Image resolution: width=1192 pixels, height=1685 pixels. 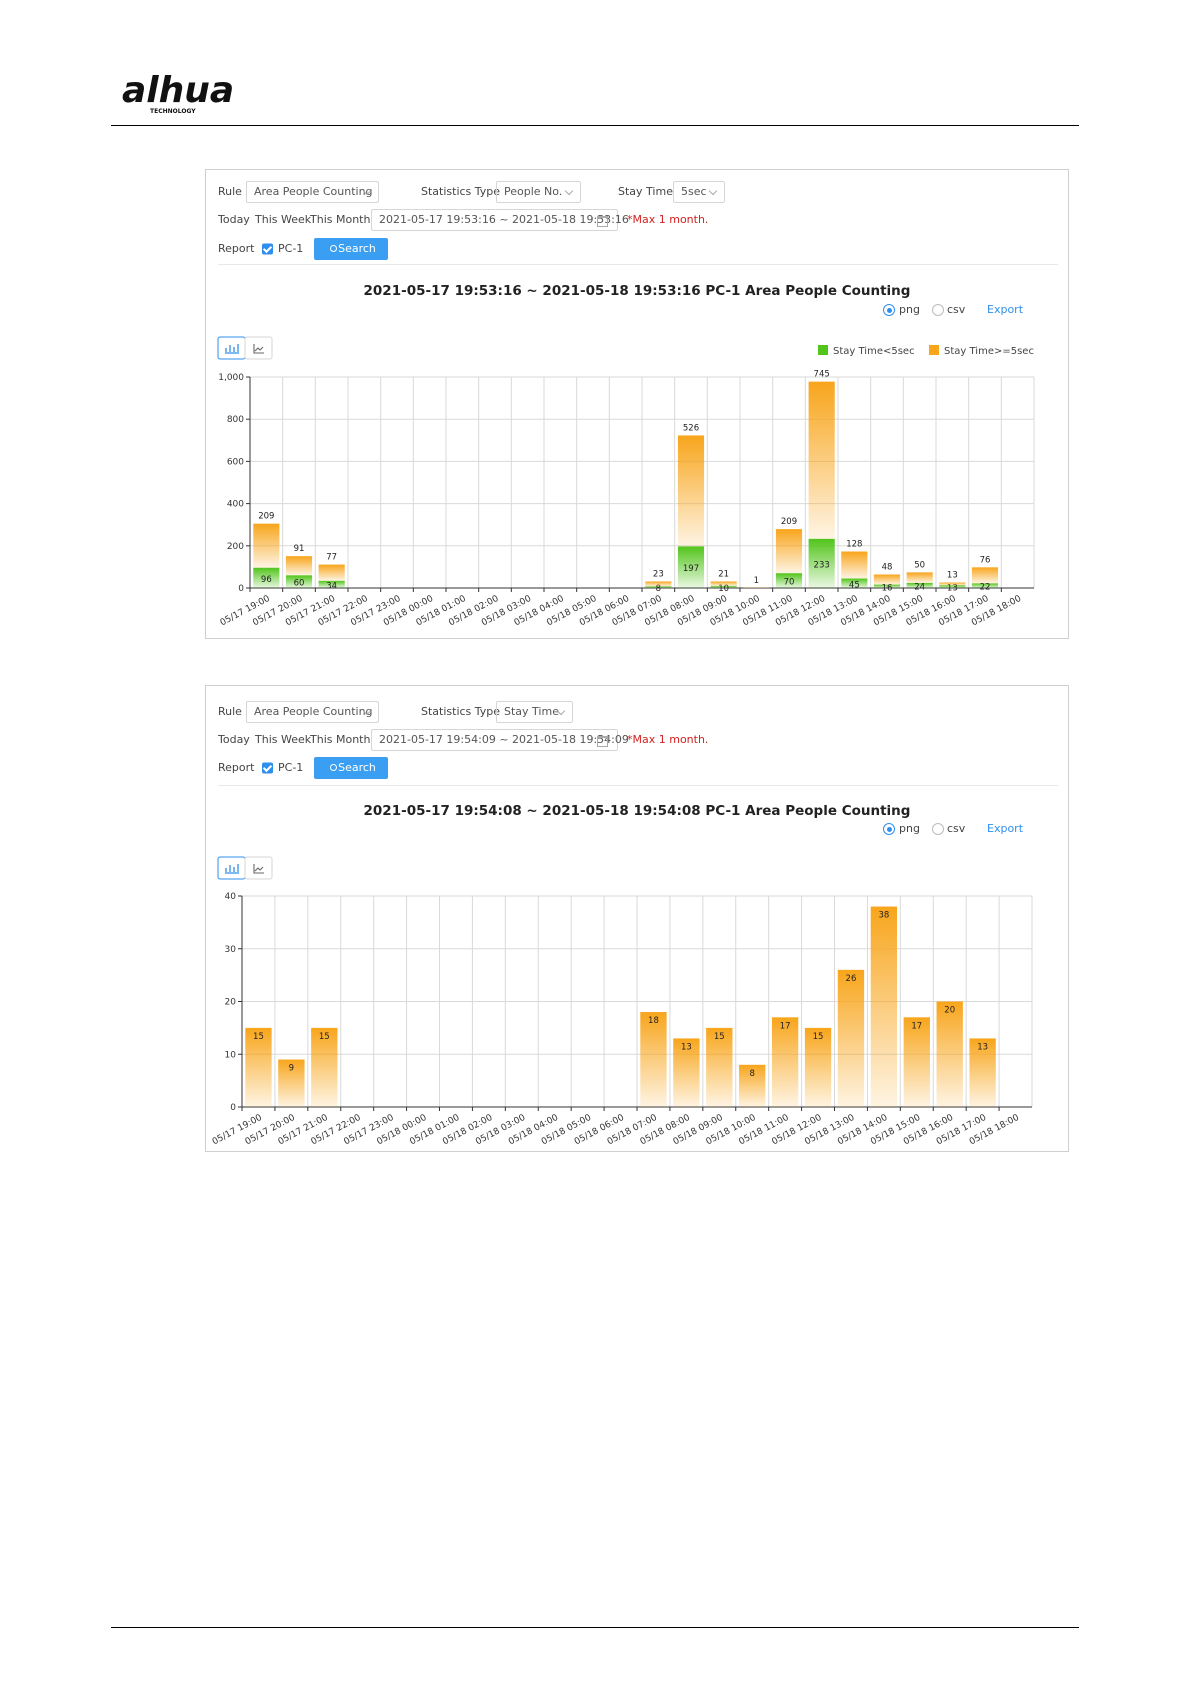 What do you see at coordinates (595, 1627) in the screenshot?
I see `footer-rule` at bounding box center [595, 1627].